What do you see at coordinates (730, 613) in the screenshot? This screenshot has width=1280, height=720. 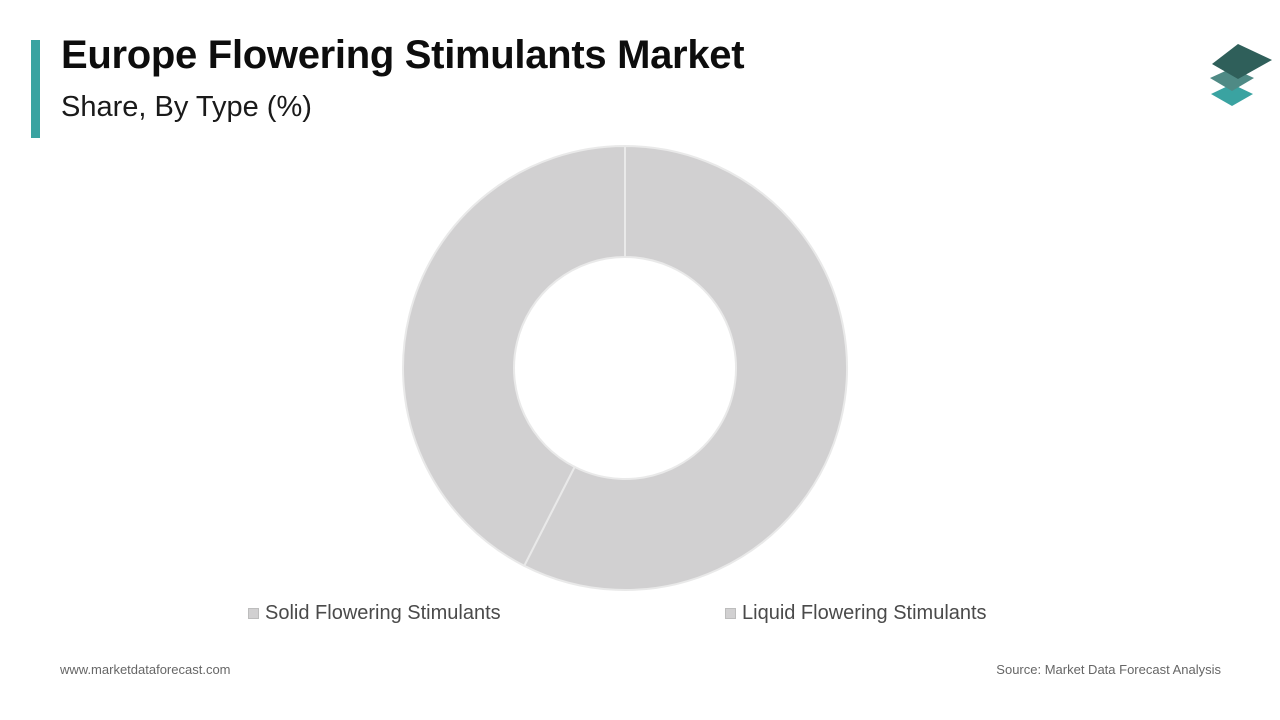 I see `legend-swatch-liquid` at bounding box center [730, 613].